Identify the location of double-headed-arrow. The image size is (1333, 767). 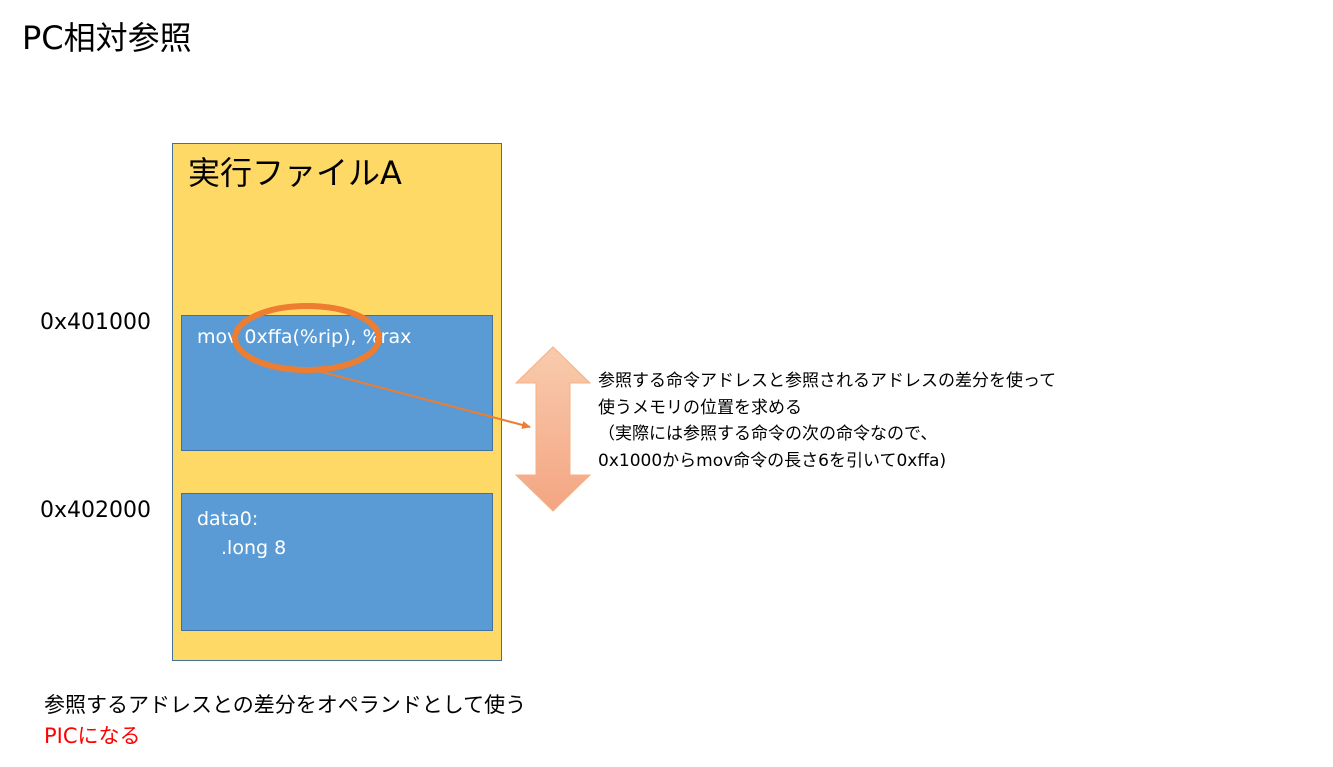
(553, 429).